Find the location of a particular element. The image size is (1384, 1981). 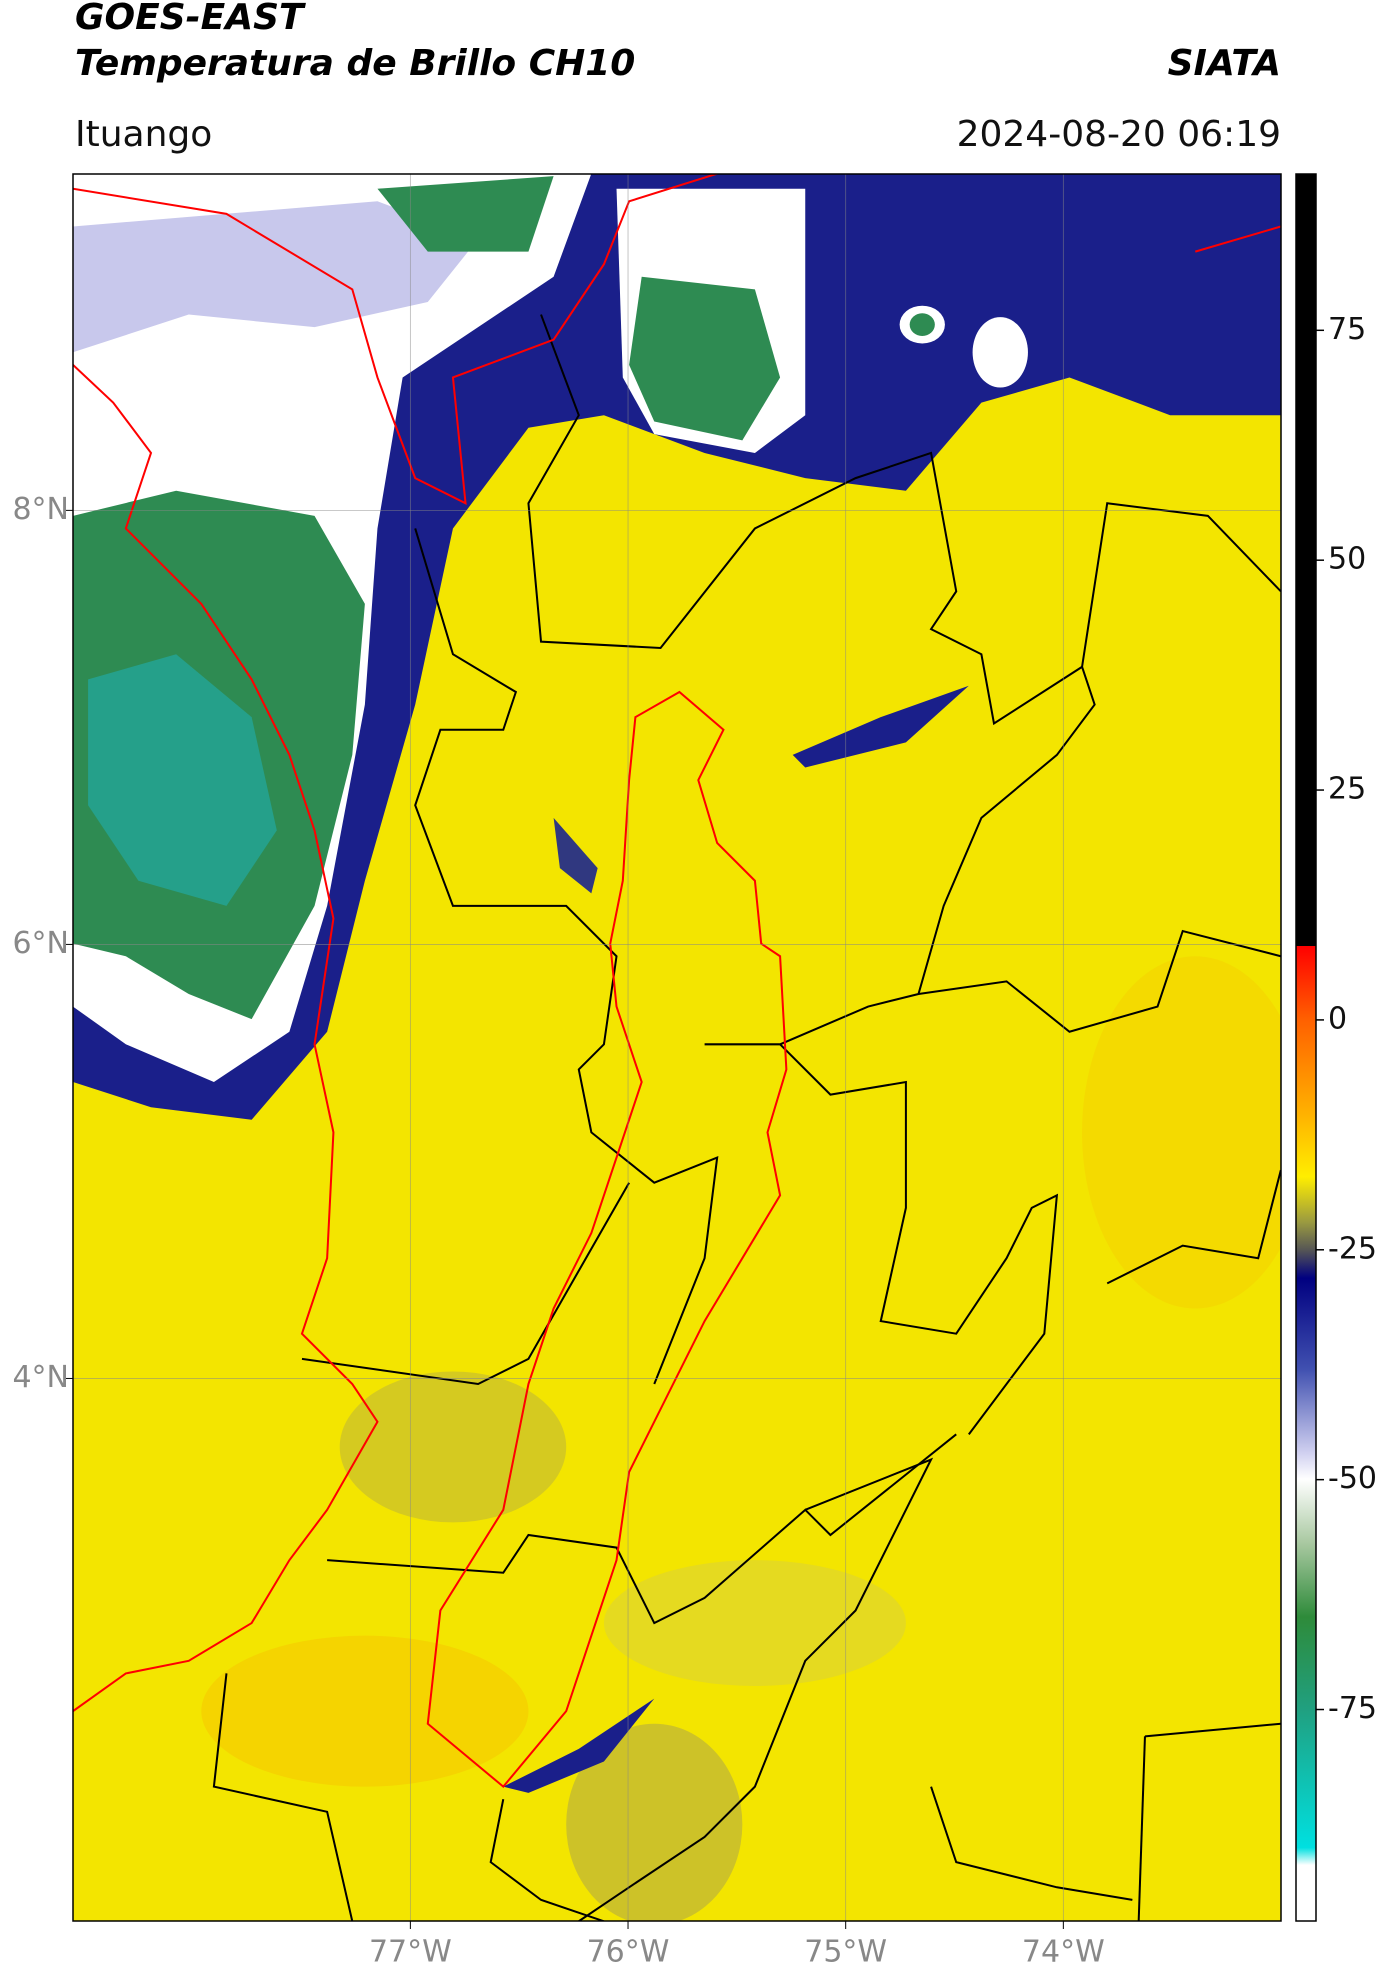

location: Ituango is located at coordinates (143, 134).